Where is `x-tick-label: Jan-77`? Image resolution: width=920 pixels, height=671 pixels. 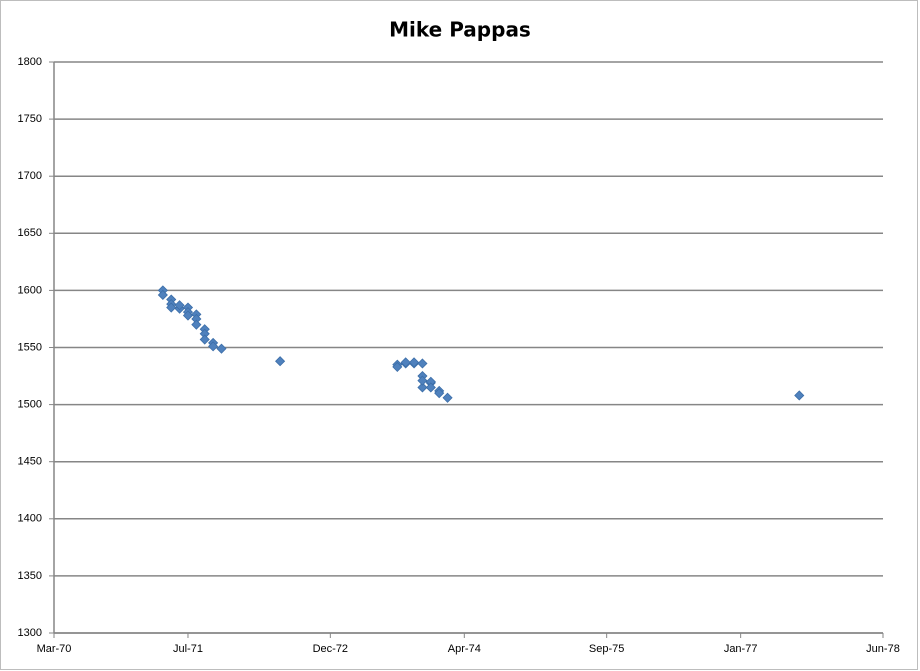 x-tick-label: Jan-77 is located at coordinates (741, 649).